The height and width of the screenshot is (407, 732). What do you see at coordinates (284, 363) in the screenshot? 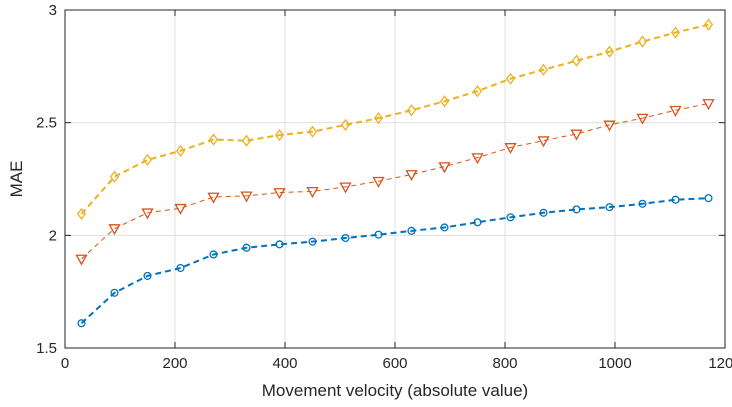
I see `x-tick-label-2: 400` at bounding box center [284, 363].